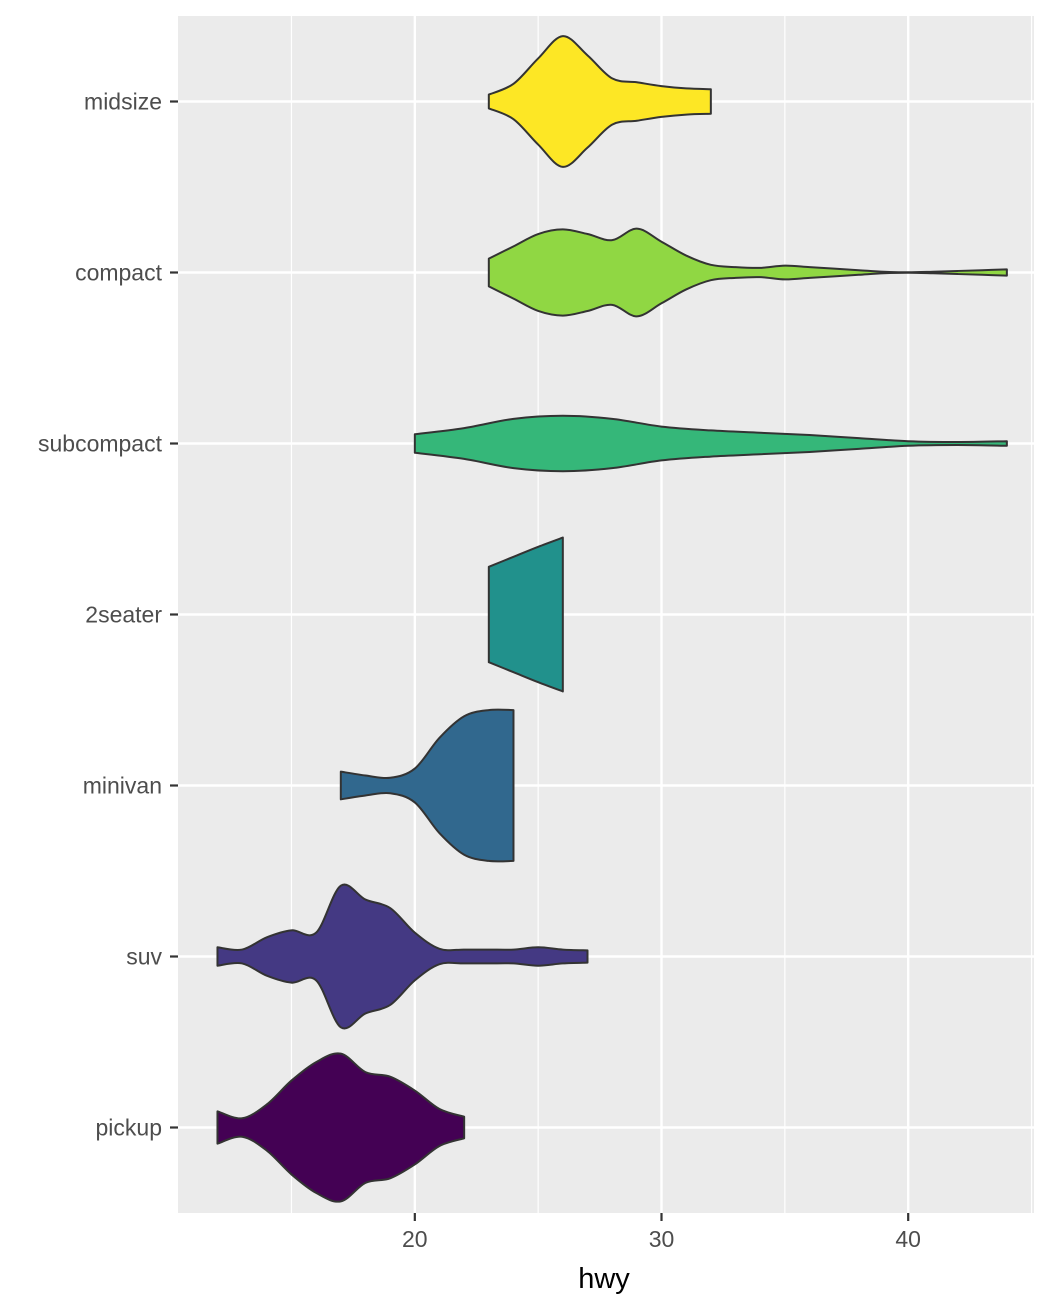  Describe the element at coordinates (415, 1239) in the screenshot. I see `x-tick-label: 20` at that location.